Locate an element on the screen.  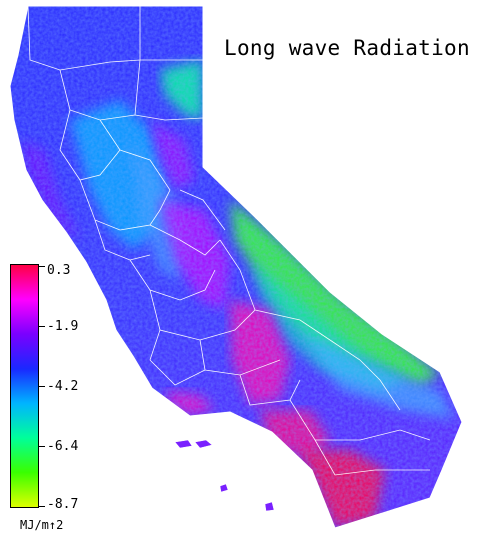
color-scale-bar is located at coordinates (24, 386).